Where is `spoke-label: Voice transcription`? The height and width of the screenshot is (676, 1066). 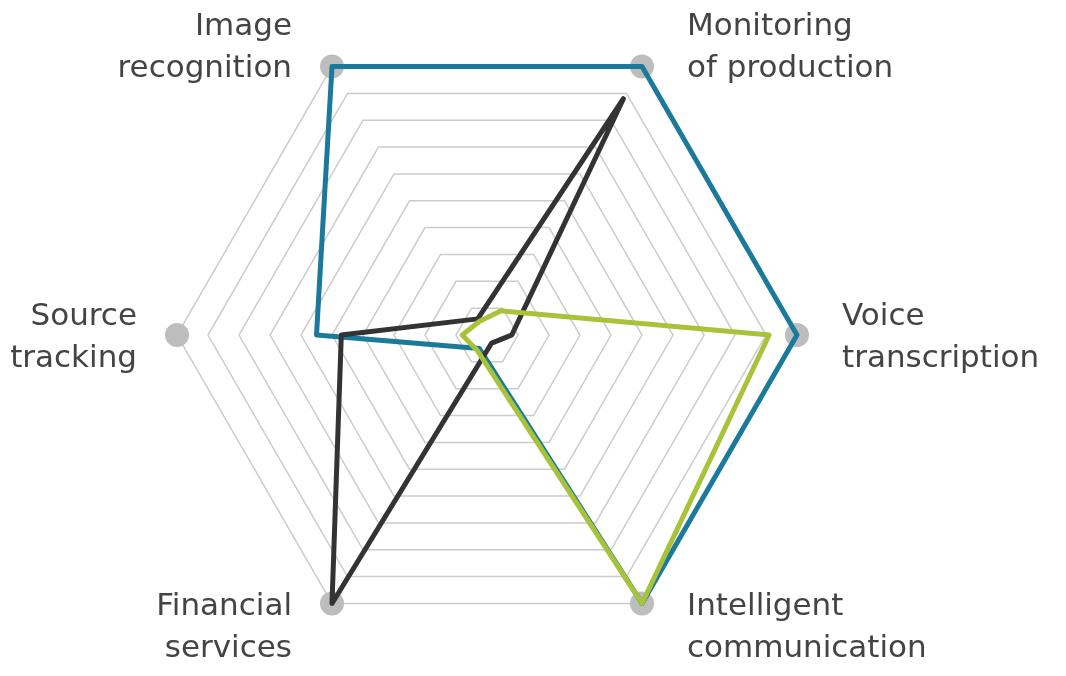 spoke-label: Voice transcription is located at coordinates (941, 335).